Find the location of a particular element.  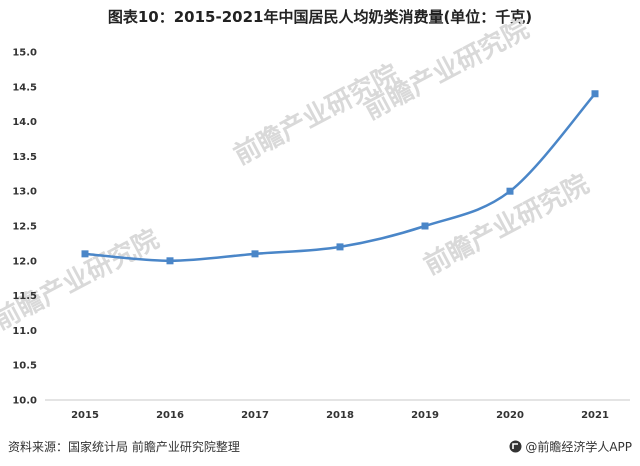

y-tick-label: 11.0 is located at coordinates (24, 331).